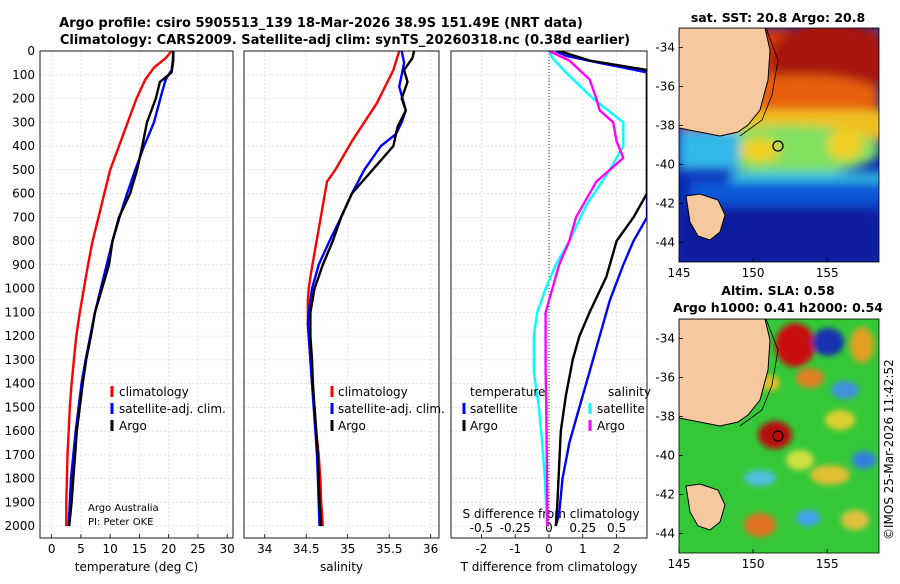 The width and height of the screenshot is (900, 584). What do you see at coordinates (19, 384) in the screenshot?
I see `depth-tick-label: 1400` at bounding box center [19, 384].